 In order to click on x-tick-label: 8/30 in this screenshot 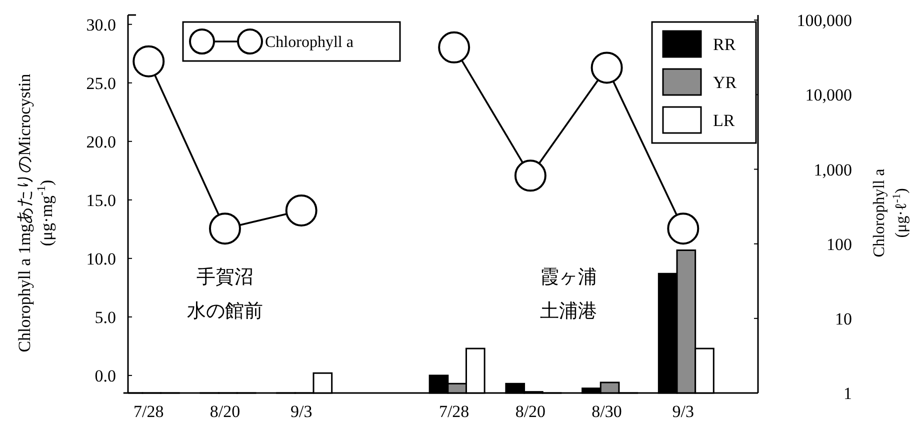, I will do `click(607, 411)`.